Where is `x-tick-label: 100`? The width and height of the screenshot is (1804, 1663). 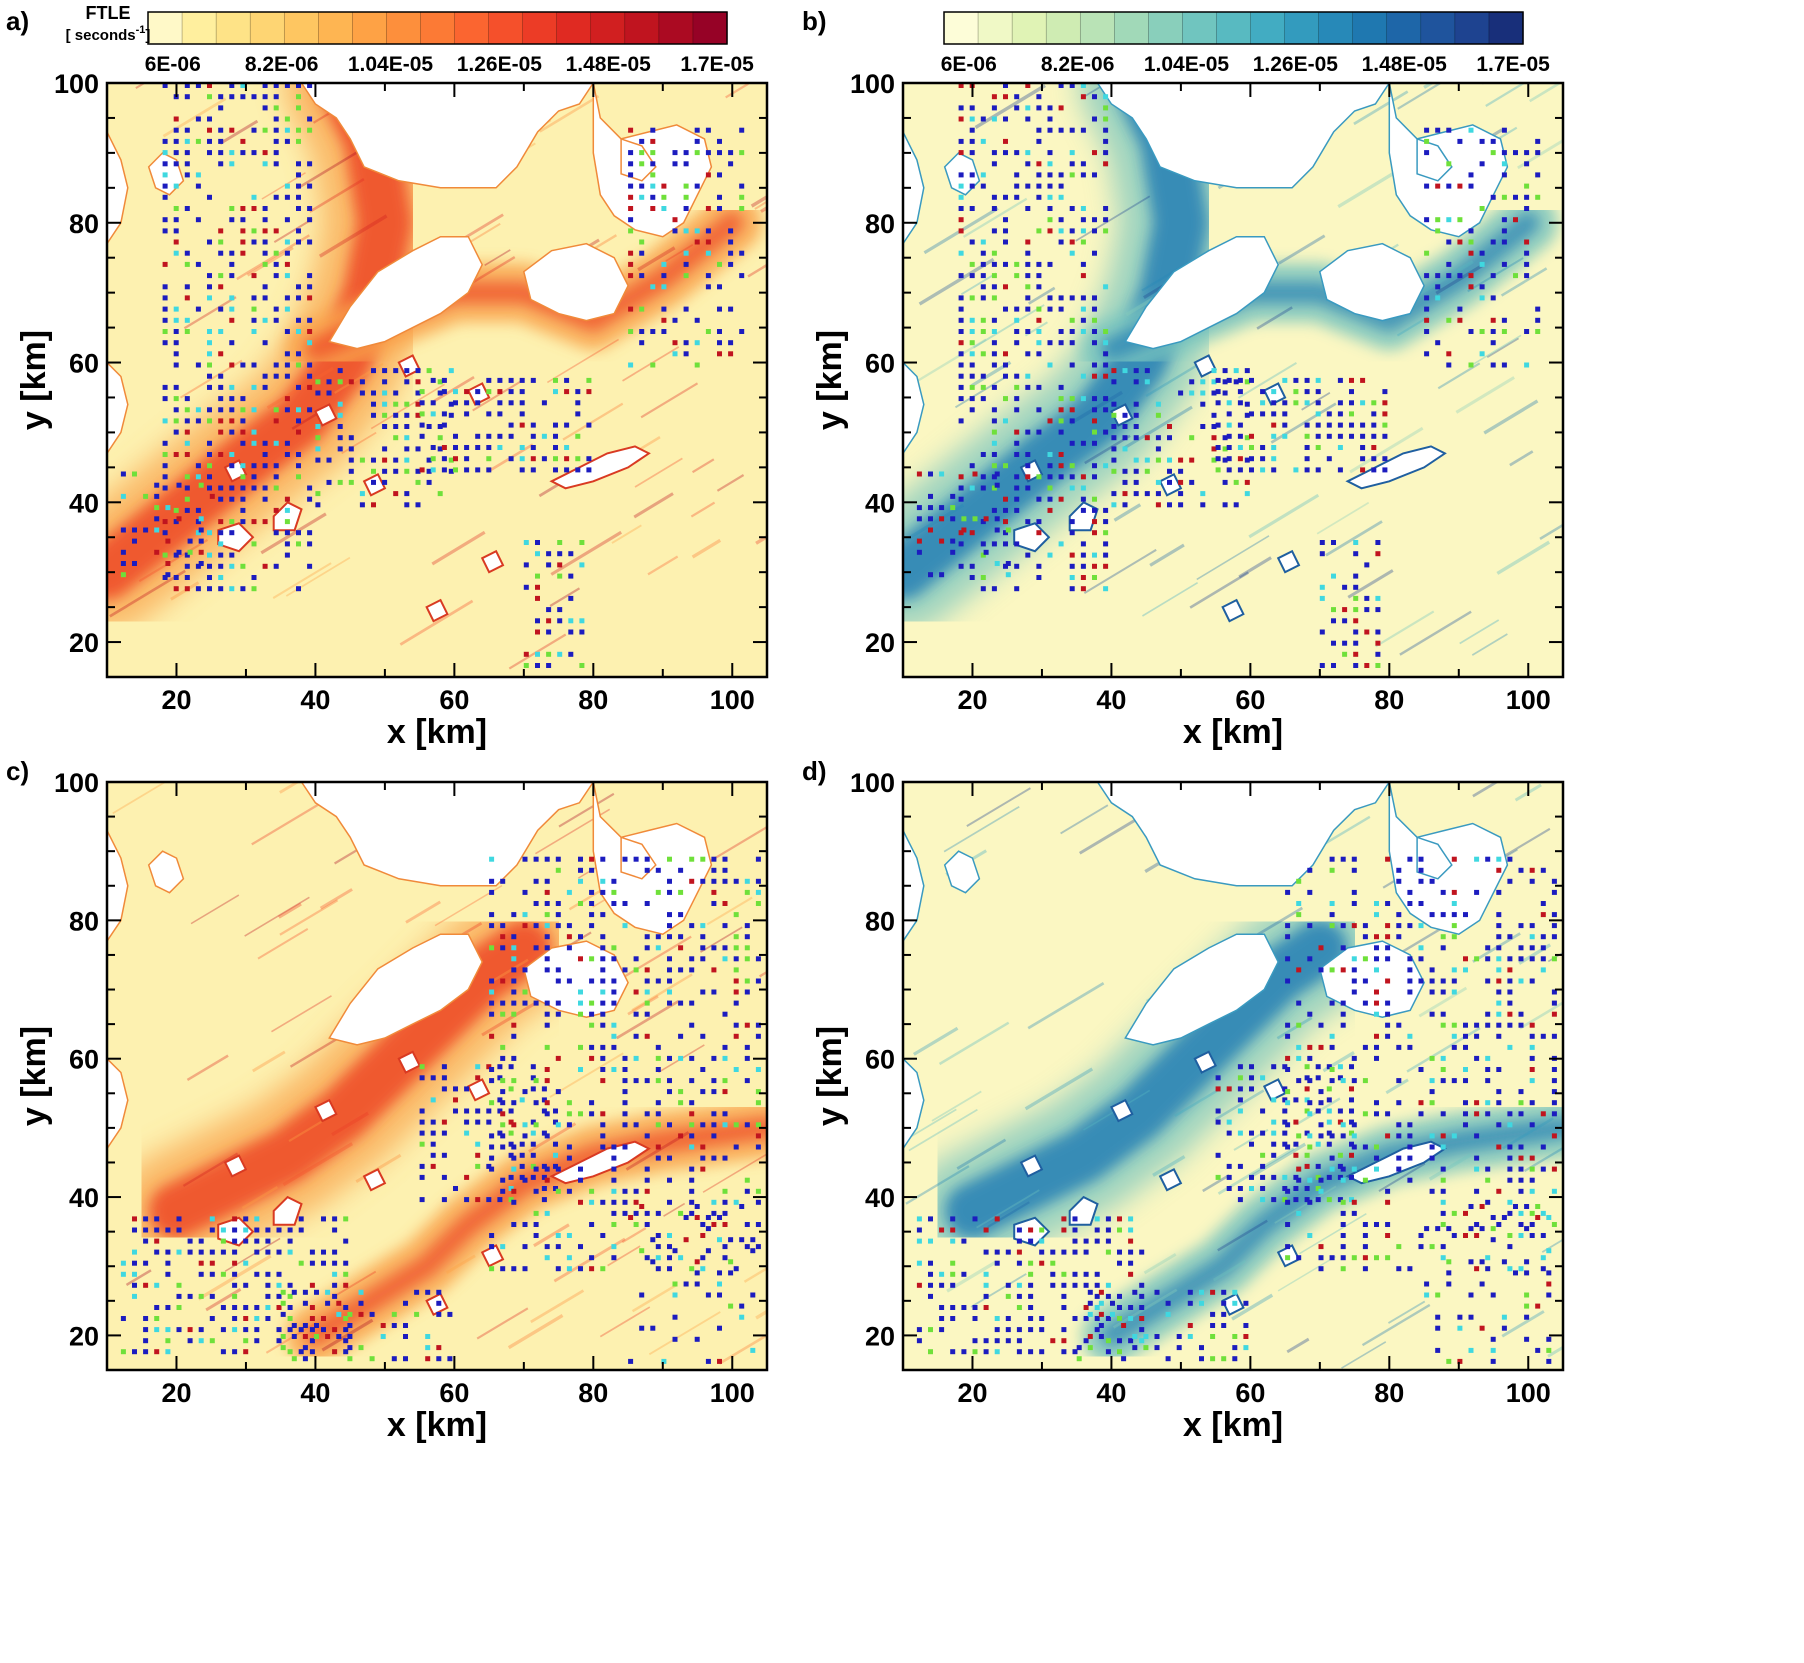 x-tick-label: 100 is located at coordinates (1528, 1393).